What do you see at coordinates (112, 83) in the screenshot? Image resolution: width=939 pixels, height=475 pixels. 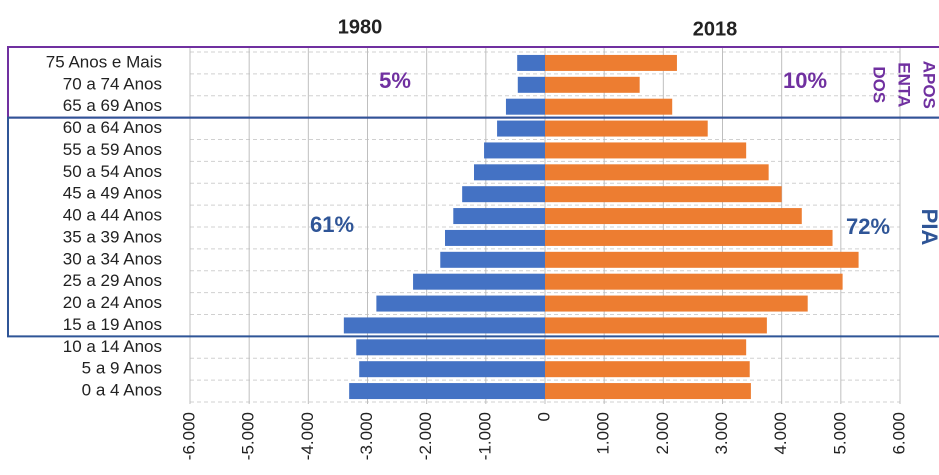 I see `y-tick-label: 70 a 74 Anos` at bounding box center [112, 83].